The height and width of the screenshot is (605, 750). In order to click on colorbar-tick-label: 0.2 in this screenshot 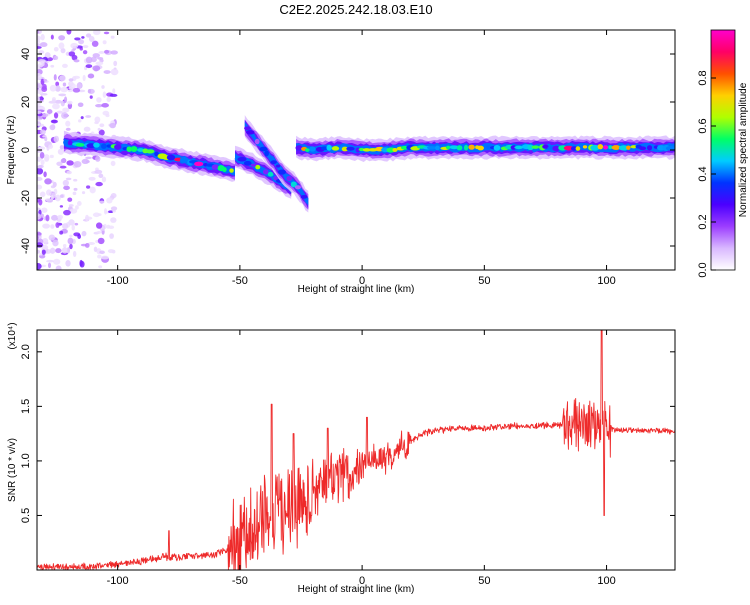, I will do `click(703, 221)`.